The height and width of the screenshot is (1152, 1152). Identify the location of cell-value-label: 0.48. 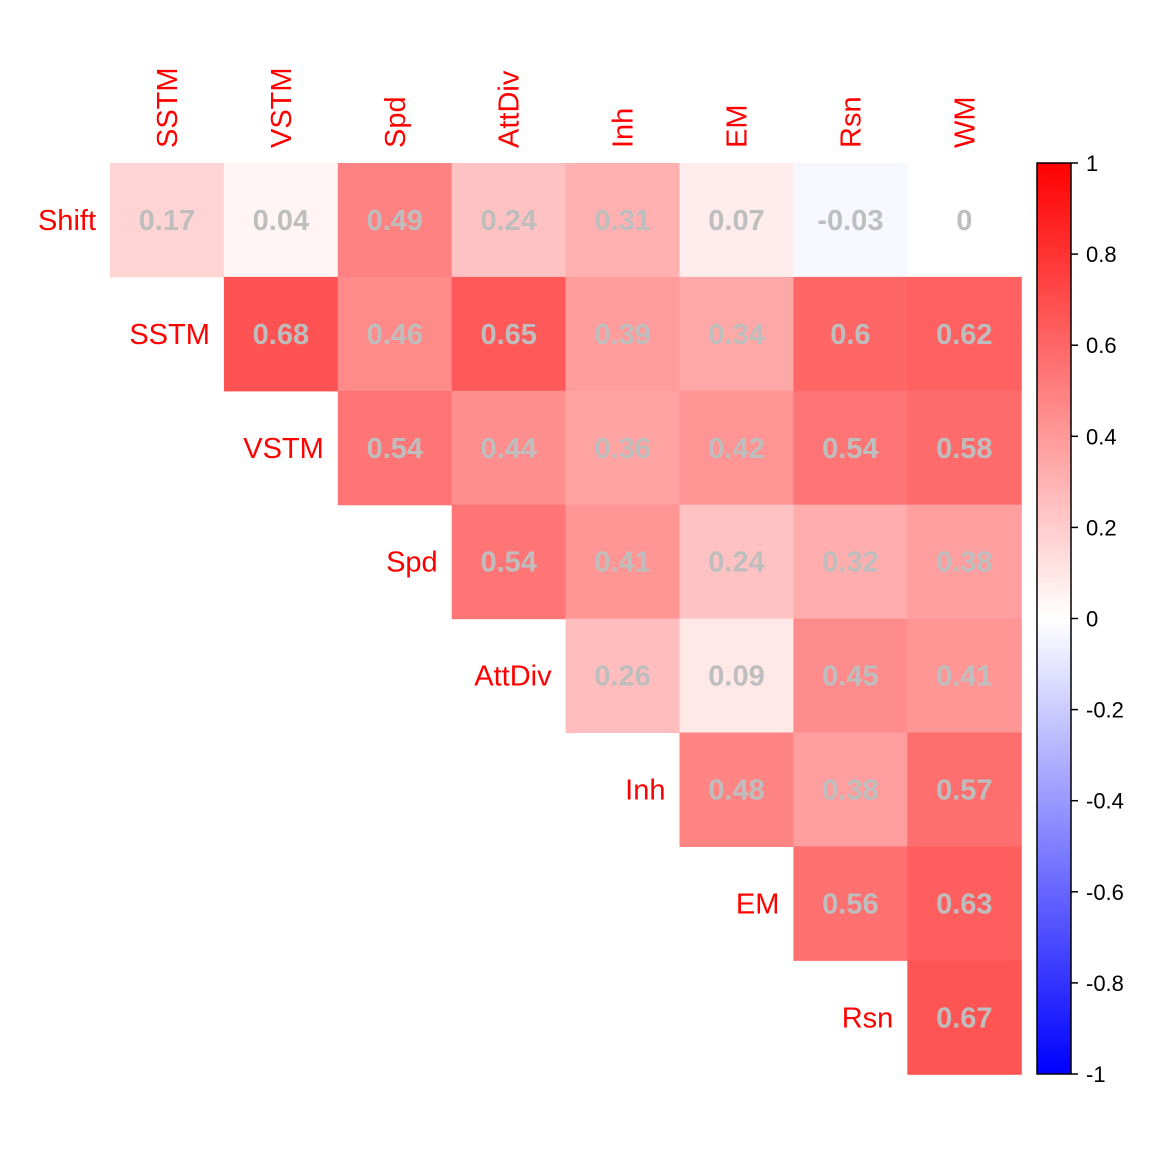
(736, 791).